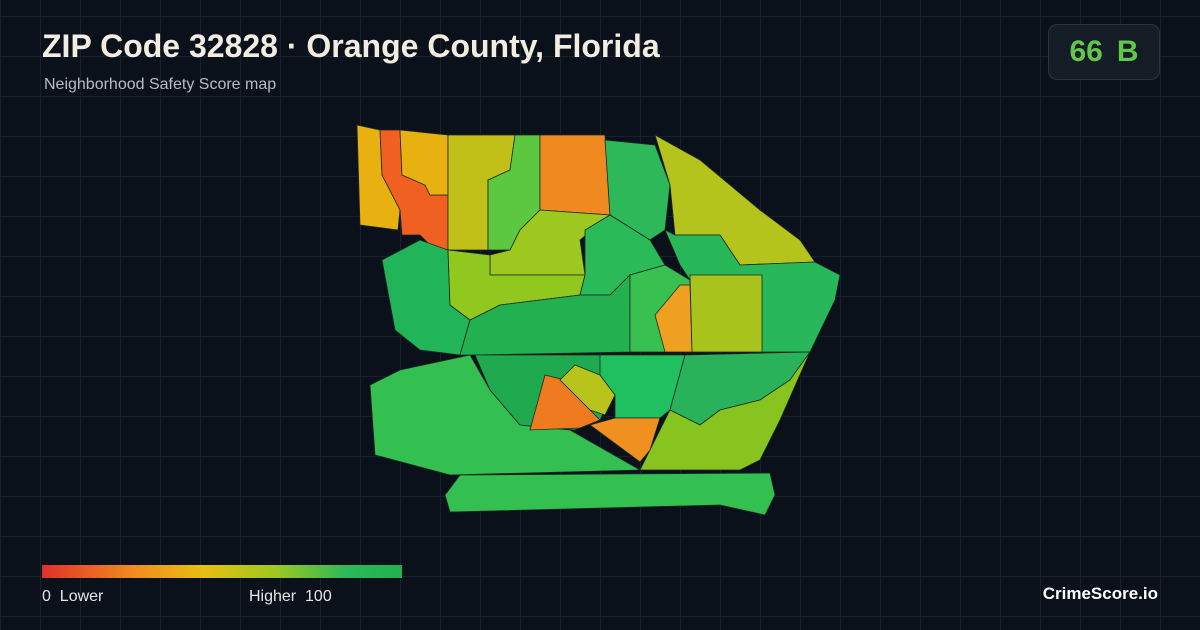  I want to click on legend-max: Higher 100, so click(290, 597).